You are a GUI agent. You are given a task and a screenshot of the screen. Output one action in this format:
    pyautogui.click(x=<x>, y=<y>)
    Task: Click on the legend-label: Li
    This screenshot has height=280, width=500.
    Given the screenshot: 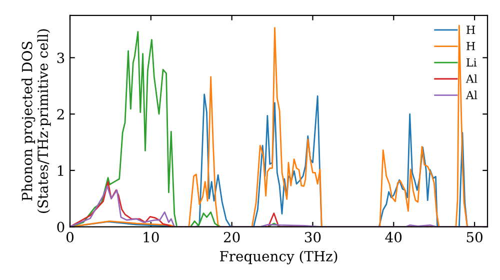 What is the action you would take?
    pyautogui.click(x=471, y=62)
    